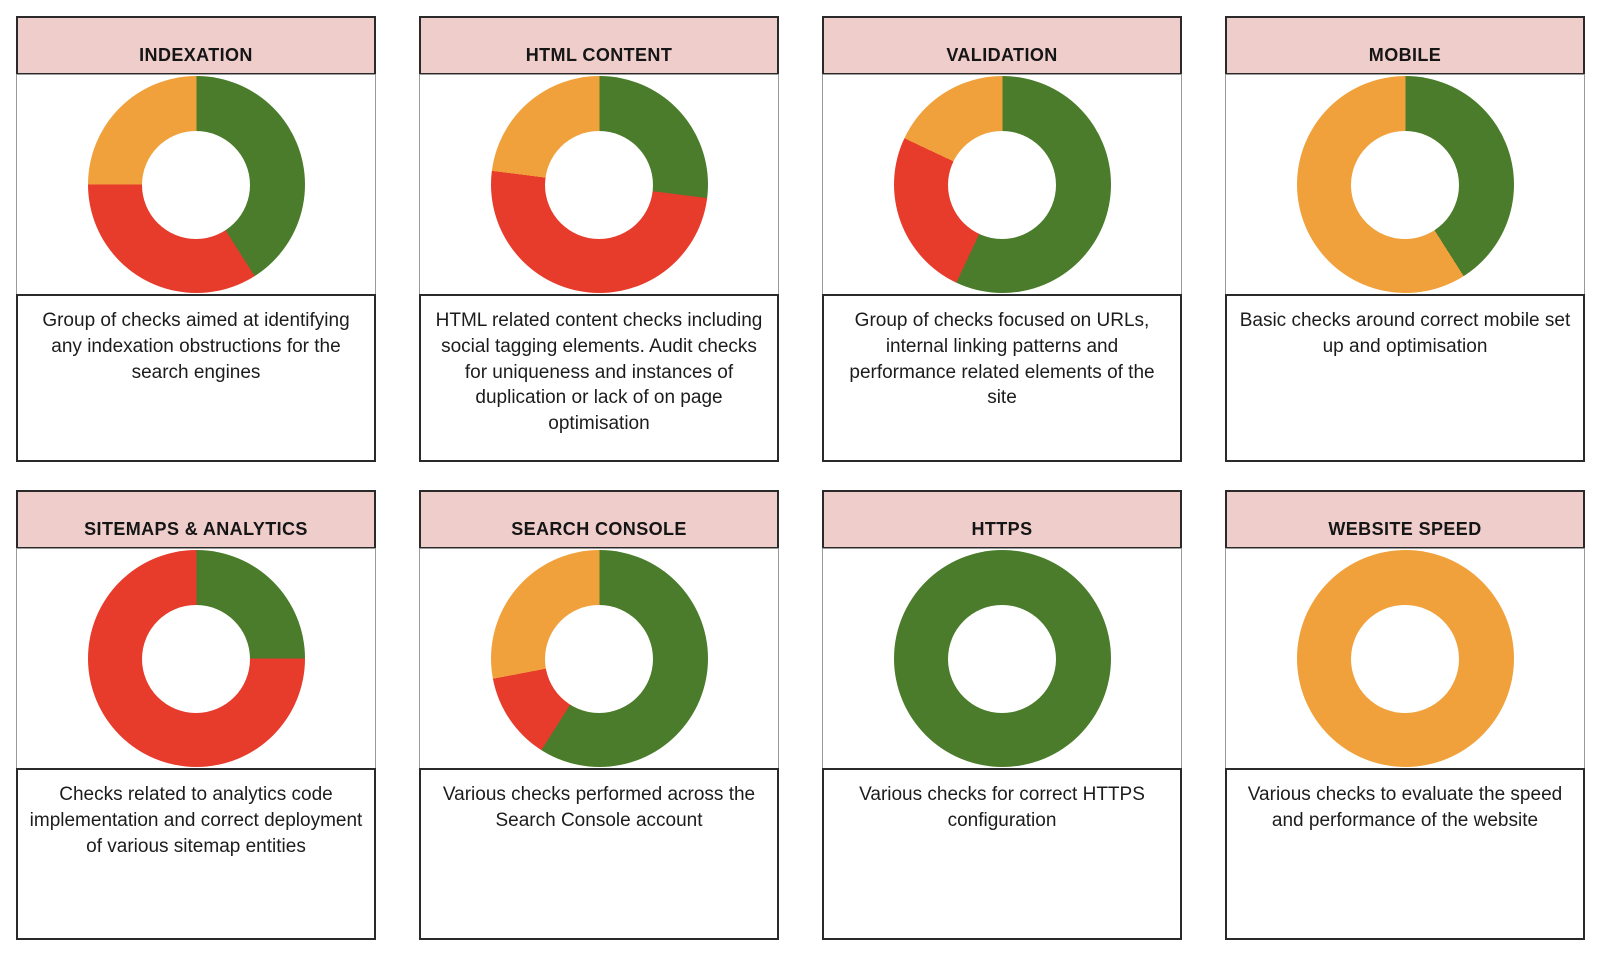 Image resolution: width=1600 pixels, height=969 pixels. What do you see at coordinates (196, 529) in the screenshot?
I see `card-title: SITEMAPS & ANALYTICS` at bounding box center [196, 529].